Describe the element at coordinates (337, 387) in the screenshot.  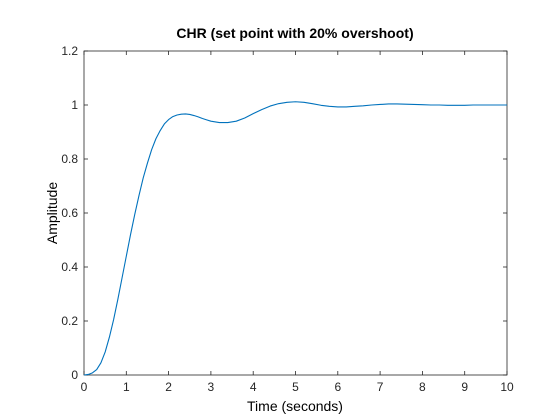
I see `x-tick-label: 6` at that location.